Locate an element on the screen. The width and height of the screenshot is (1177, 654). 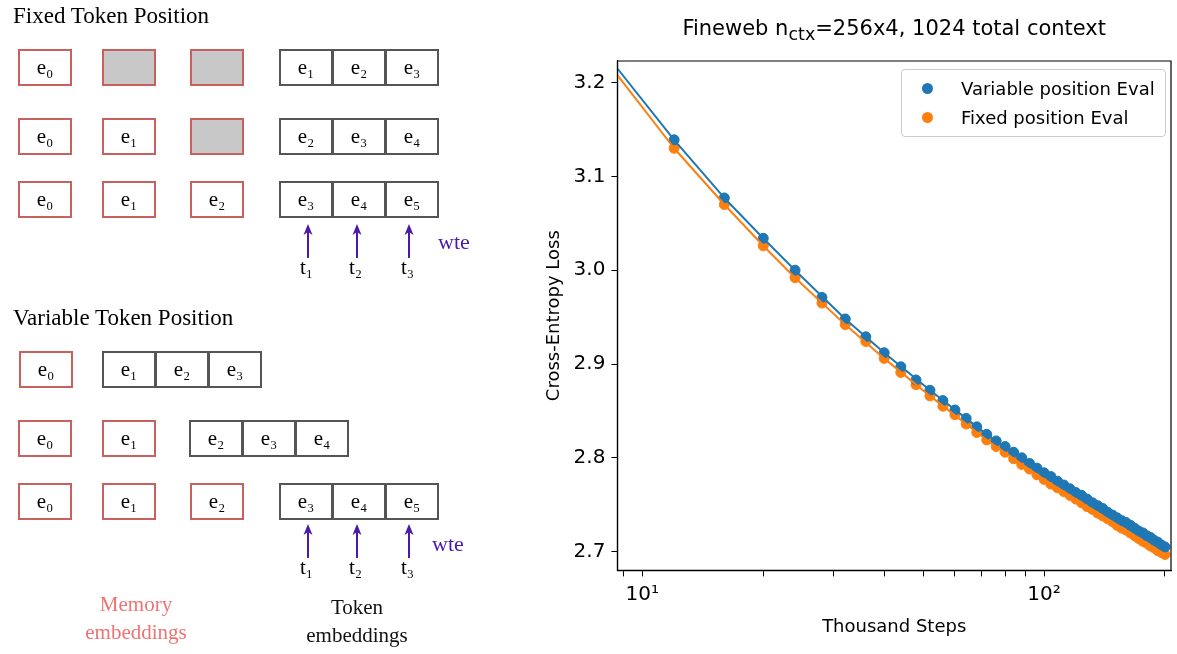
text: Token embeddings is located at coordinates (357, 621).